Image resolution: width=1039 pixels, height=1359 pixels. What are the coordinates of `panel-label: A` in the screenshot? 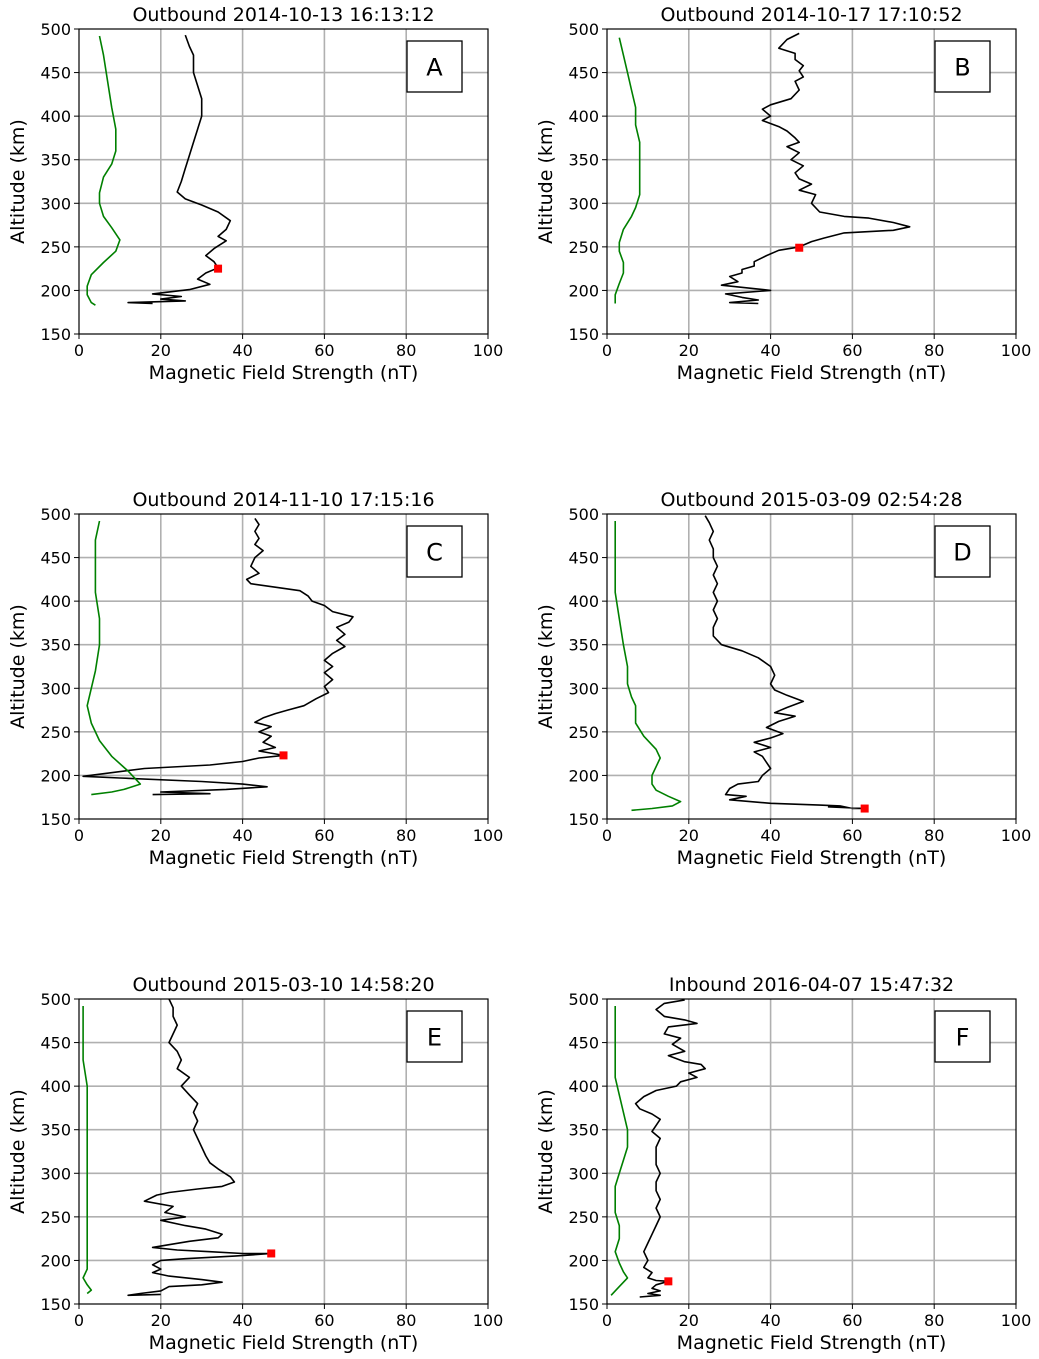 It's located at (434, 68).